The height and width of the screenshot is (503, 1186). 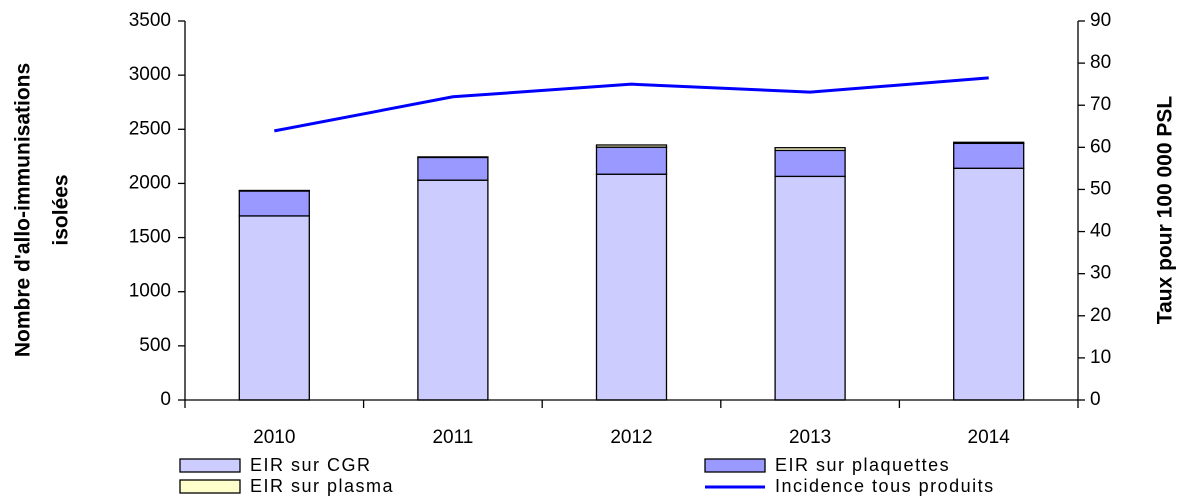 What do you see at coordinates (1095, 399) in the screenshot?
I see `y2-tick-label: 0` at bounding box center [1095, 399].